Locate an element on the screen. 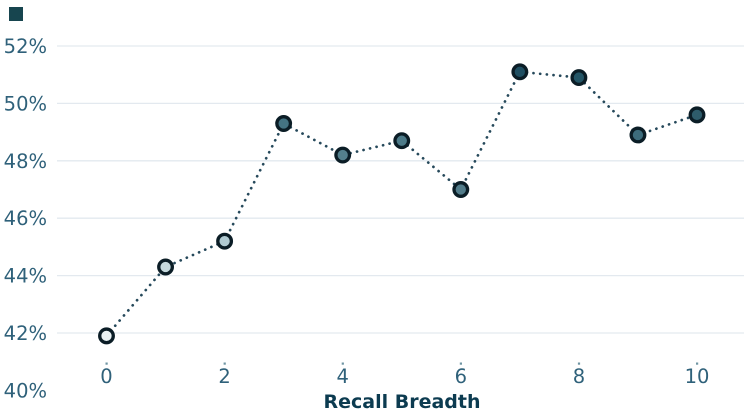 The height and width of the screenshot is (418, 747). x-tick-label: 6 is located at coordinates (461, 376).